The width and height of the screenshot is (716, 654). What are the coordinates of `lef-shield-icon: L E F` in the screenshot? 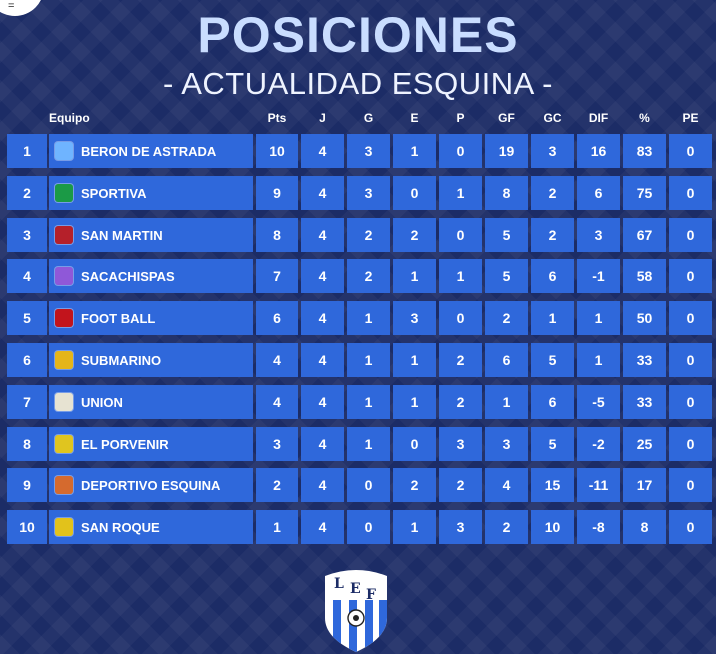 It's located at (356, 611).